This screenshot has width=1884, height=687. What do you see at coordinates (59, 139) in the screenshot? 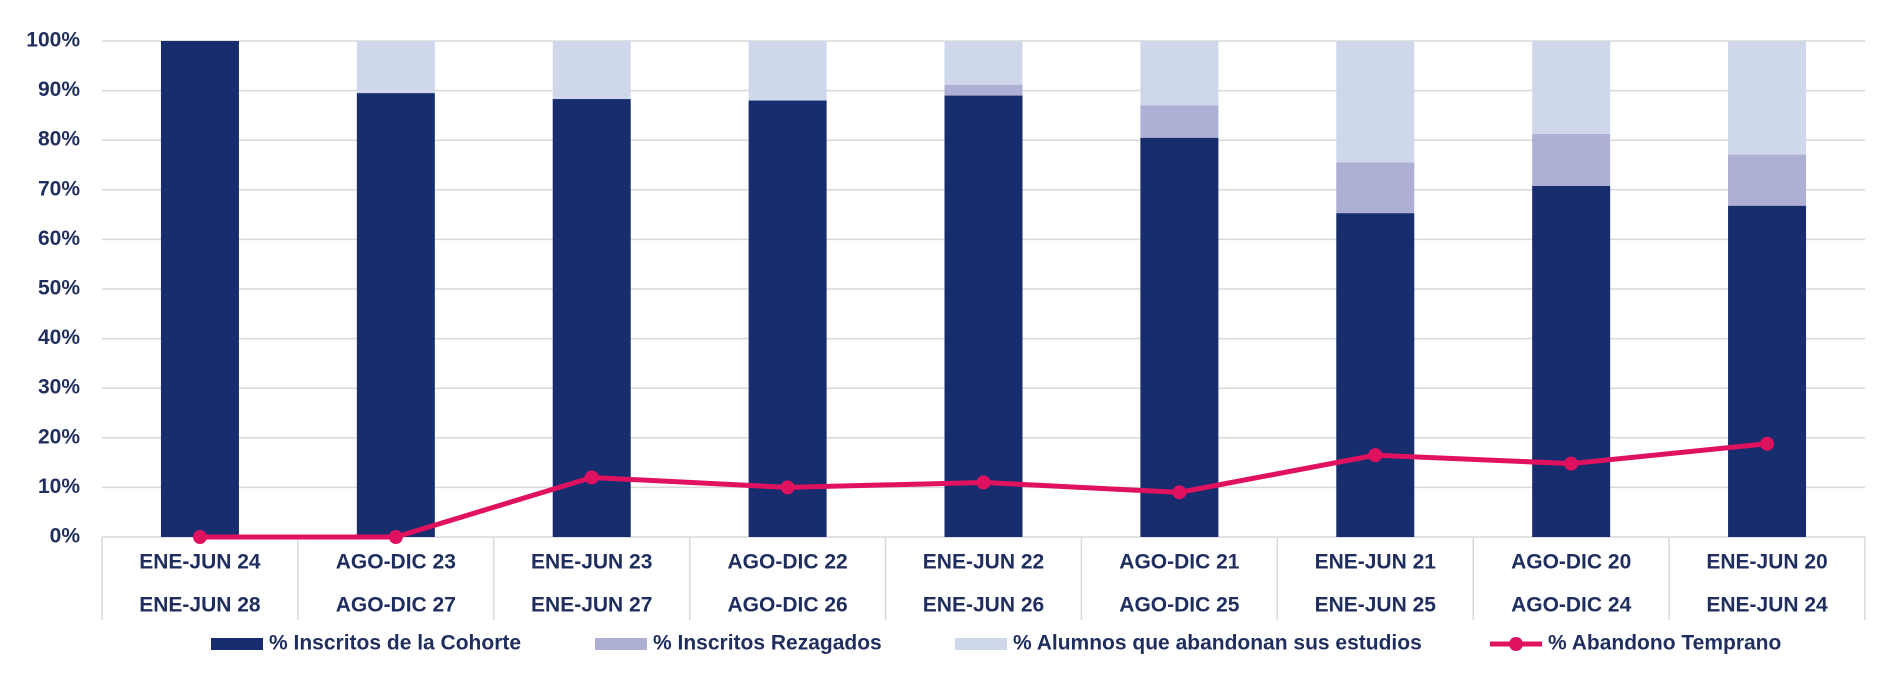
I see `y-tick-label: 80%` at bounding box center [59, 139].